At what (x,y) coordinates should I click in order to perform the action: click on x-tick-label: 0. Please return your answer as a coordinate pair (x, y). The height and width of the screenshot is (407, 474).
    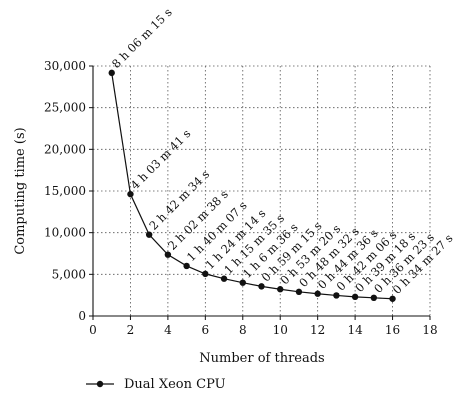
    Looking at the image, I should click on (93, 330).